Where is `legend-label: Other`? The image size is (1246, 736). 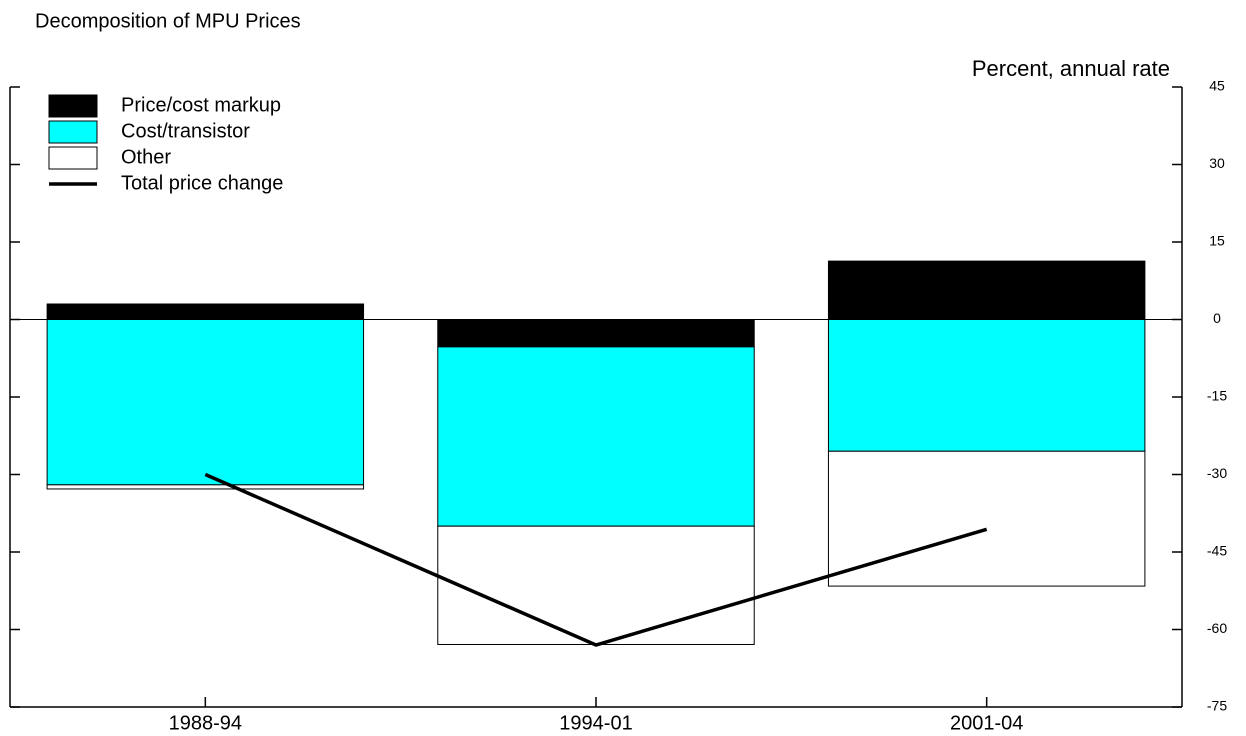
legend-label: Other is located at coordinates (146, 157).